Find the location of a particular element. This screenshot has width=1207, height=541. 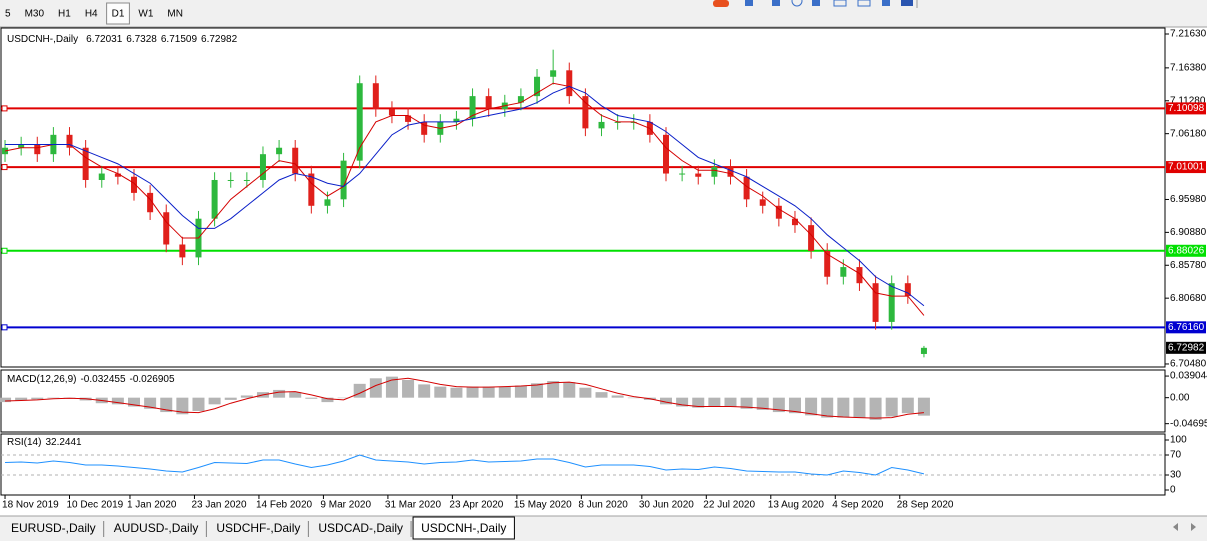

timeframe-label: H1 is located at coordinates (64, 14).